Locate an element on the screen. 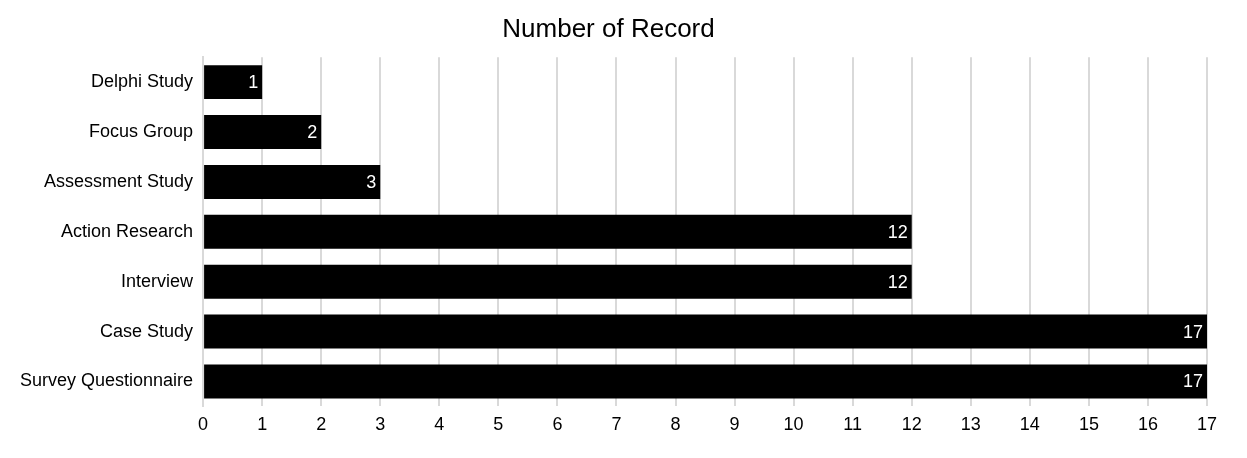 The image size is (1247, 458). y-tick-label: Assessment Study is located at coordinates (119, 180).